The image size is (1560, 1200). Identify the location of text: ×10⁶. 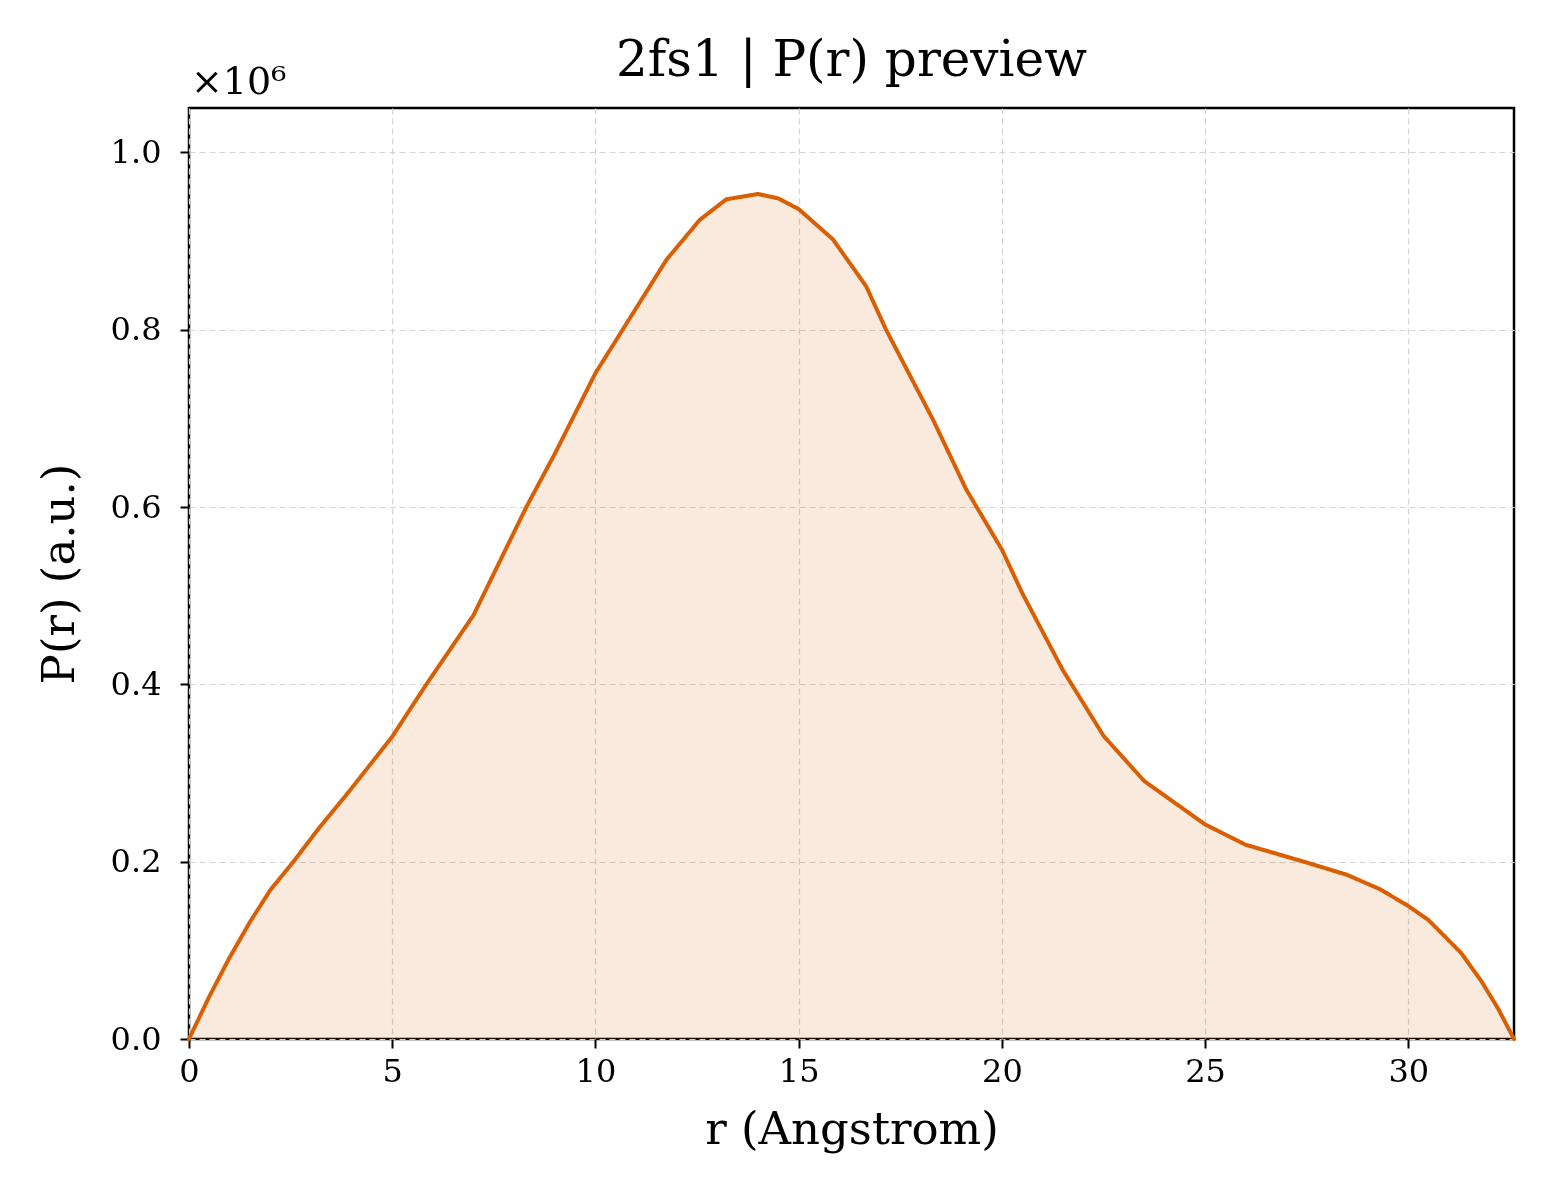
(239, 81).